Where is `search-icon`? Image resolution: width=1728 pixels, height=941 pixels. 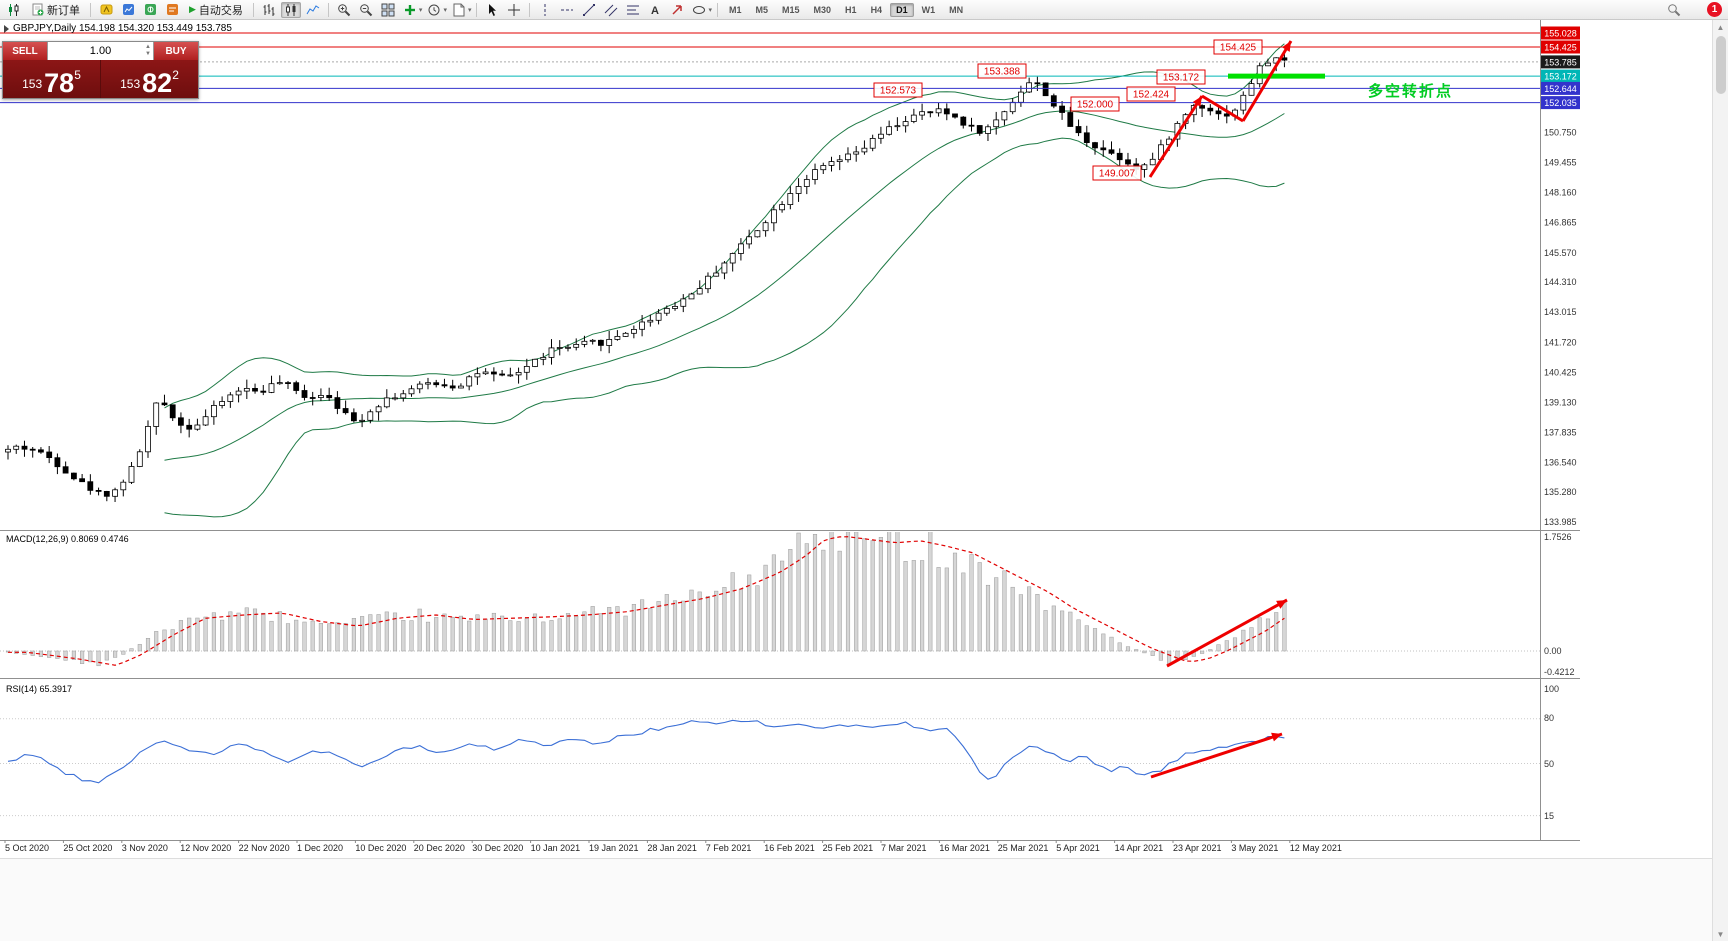 search-icon is located at coordinates (1674, 10).